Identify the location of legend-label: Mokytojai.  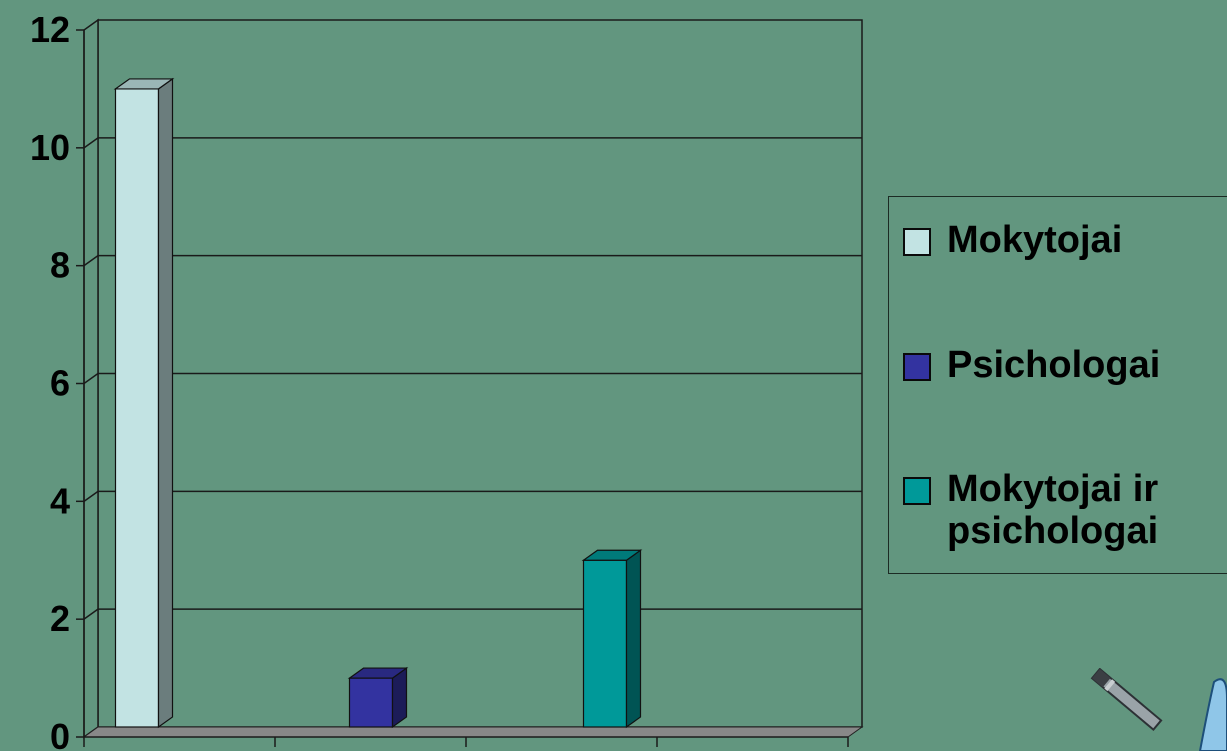
(1035, 240).